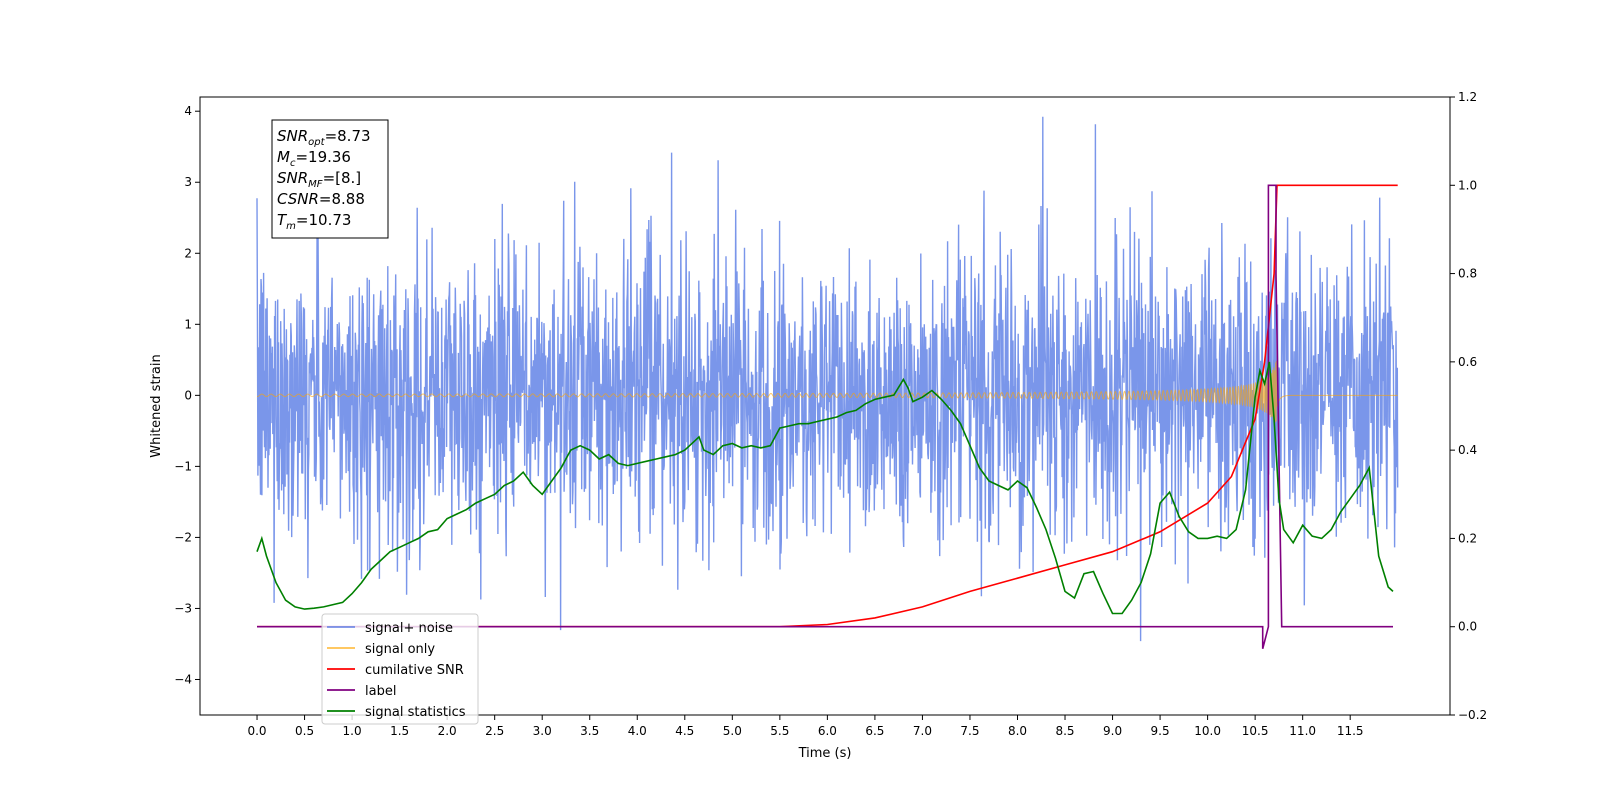  What do you see at coordinates (1064, 731) in the screenshot?
I see `x-tick-label: 8.5` at bounding box center [1064, 731].